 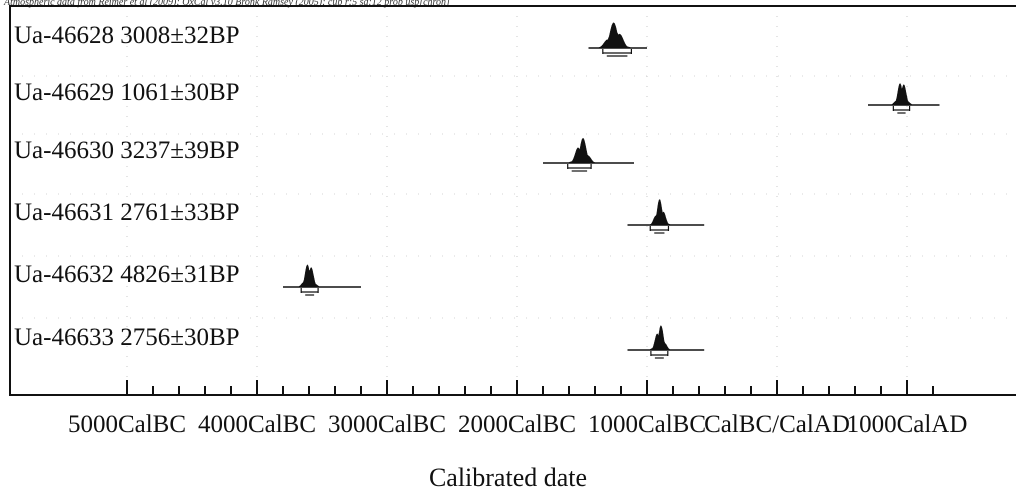 What do you see at coordinates (517, 424) in the screenshot?
I see `x-tick-label: 2000CalBC` at bounding box center [517, 424].